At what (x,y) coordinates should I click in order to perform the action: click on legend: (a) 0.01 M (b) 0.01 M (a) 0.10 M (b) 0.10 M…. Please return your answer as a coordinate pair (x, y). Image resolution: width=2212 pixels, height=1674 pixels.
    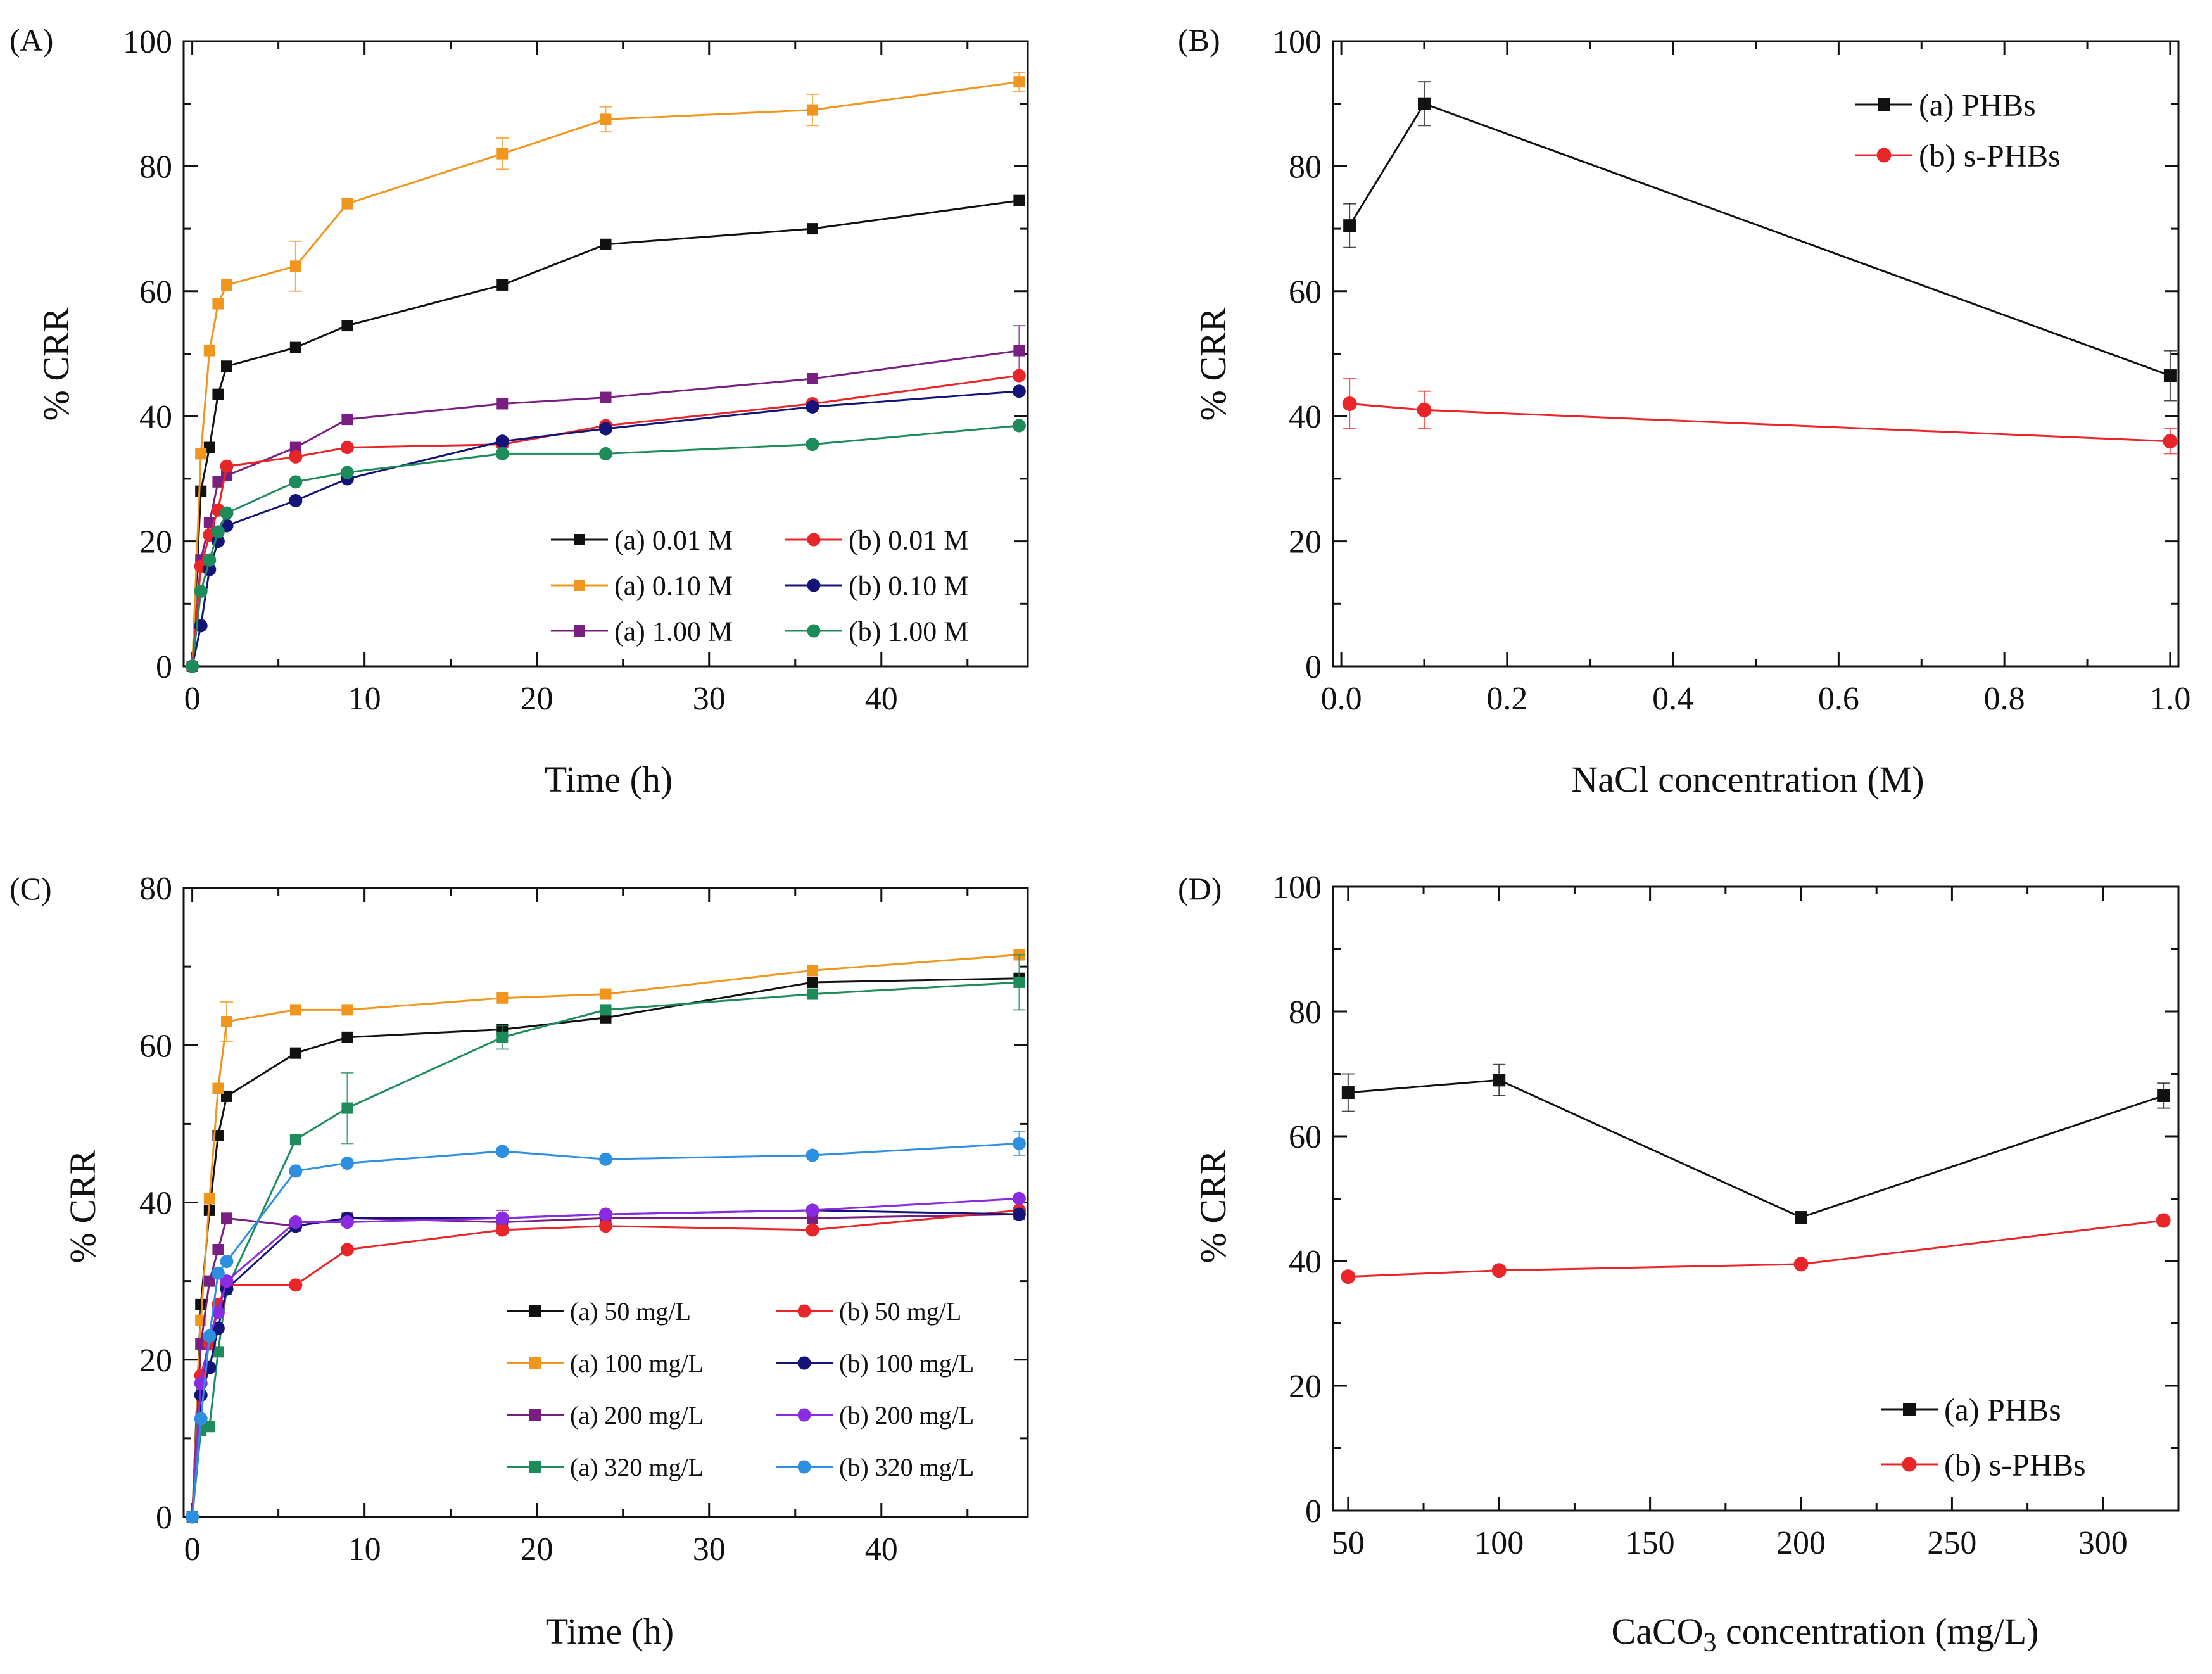
    Looking at the image, I should click on (759, 585).